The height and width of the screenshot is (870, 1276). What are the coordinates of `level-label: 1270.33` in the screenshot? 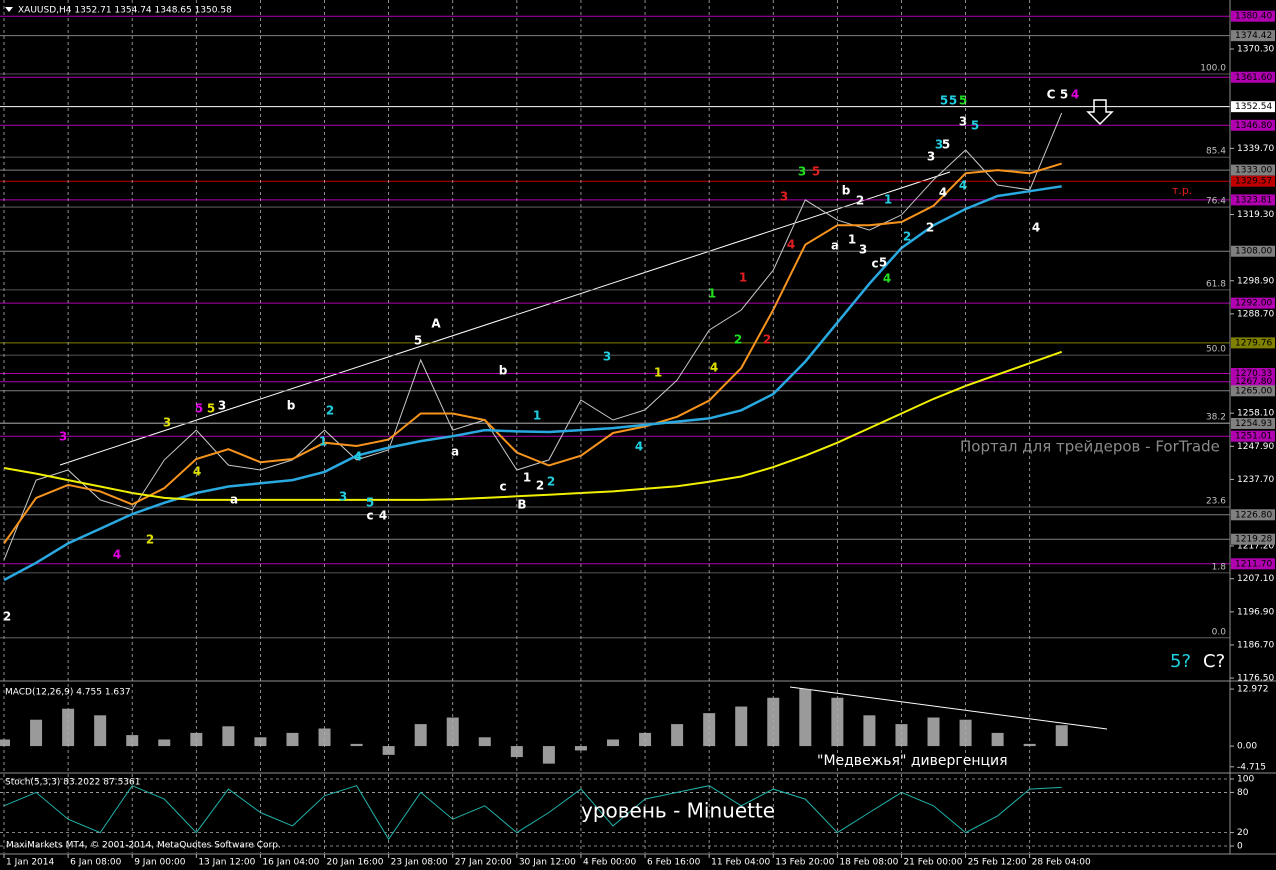 It's located at (1253, 374).